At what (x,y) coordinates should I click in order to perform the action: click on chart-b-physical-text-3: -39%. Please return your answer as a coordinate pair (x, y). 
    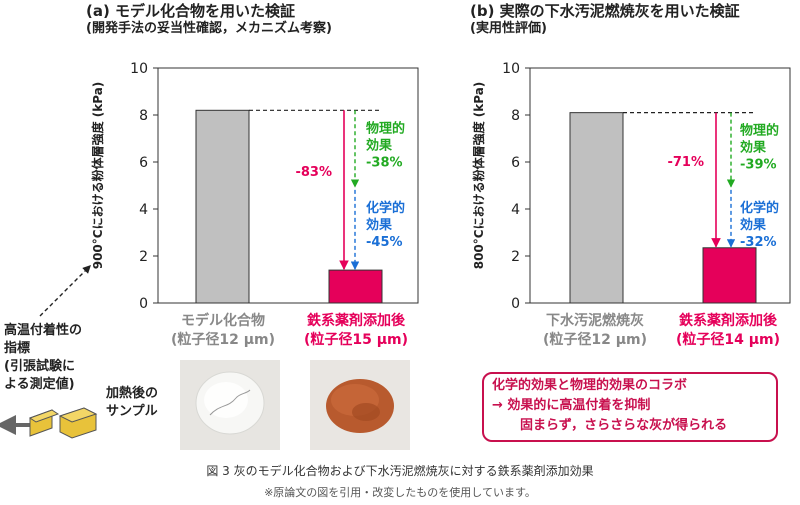
    Looking at the image, I should click on (758, 165).